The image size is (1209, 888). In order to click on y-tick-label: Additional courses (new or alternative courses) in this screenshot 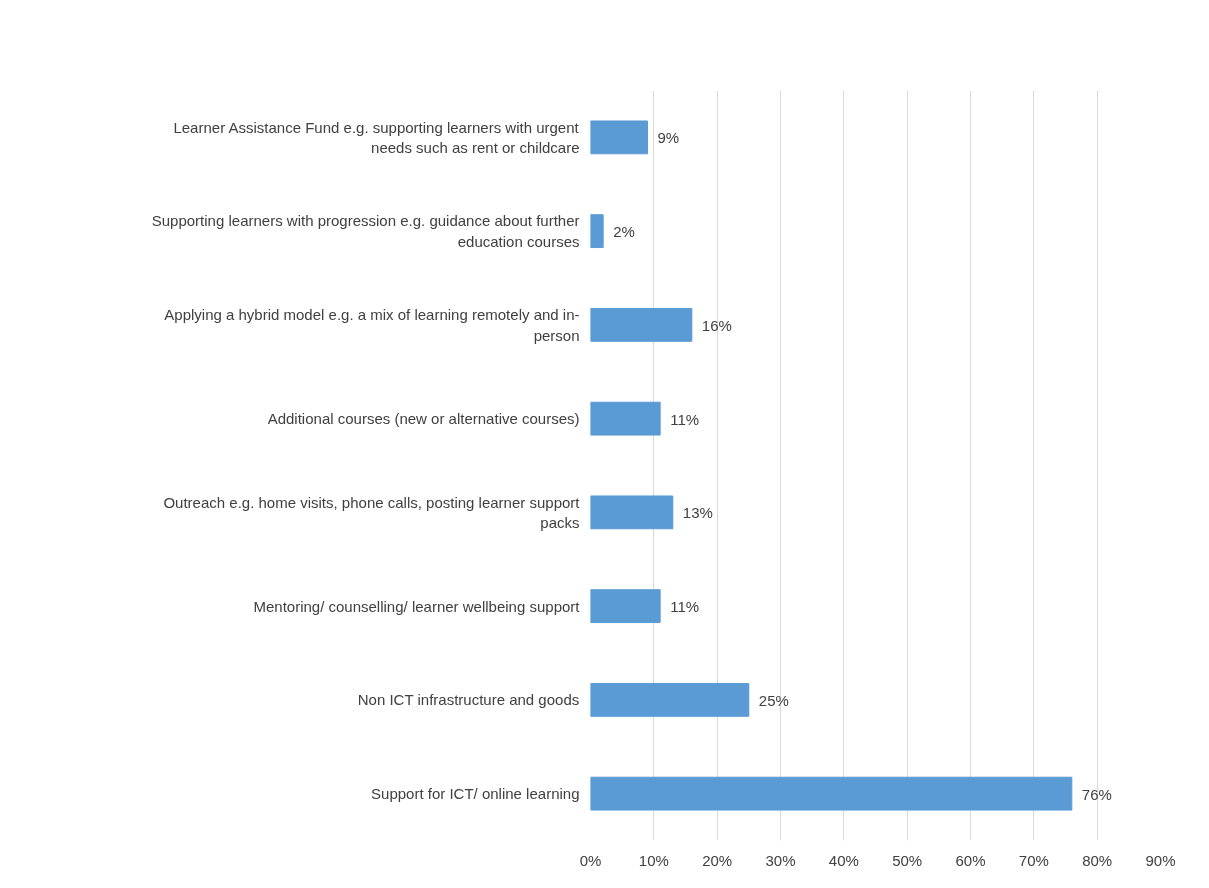, I will do `click(423, 419)`.